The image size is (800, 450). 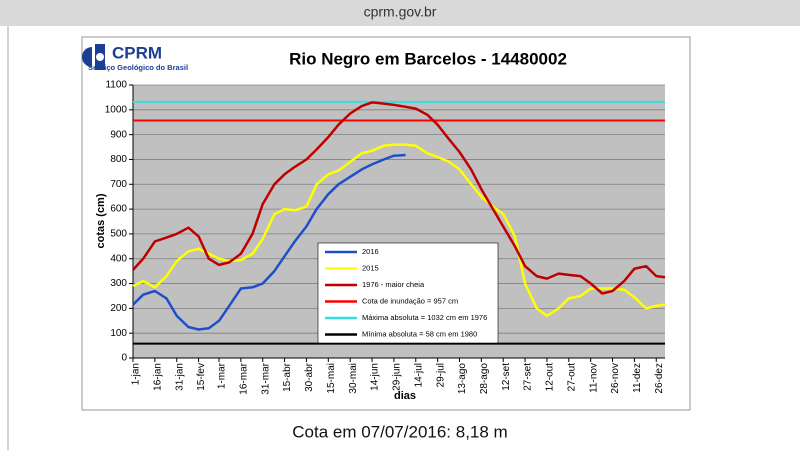 I want to click on x-tick-label: 28-ago, so click(x=484, y=379).